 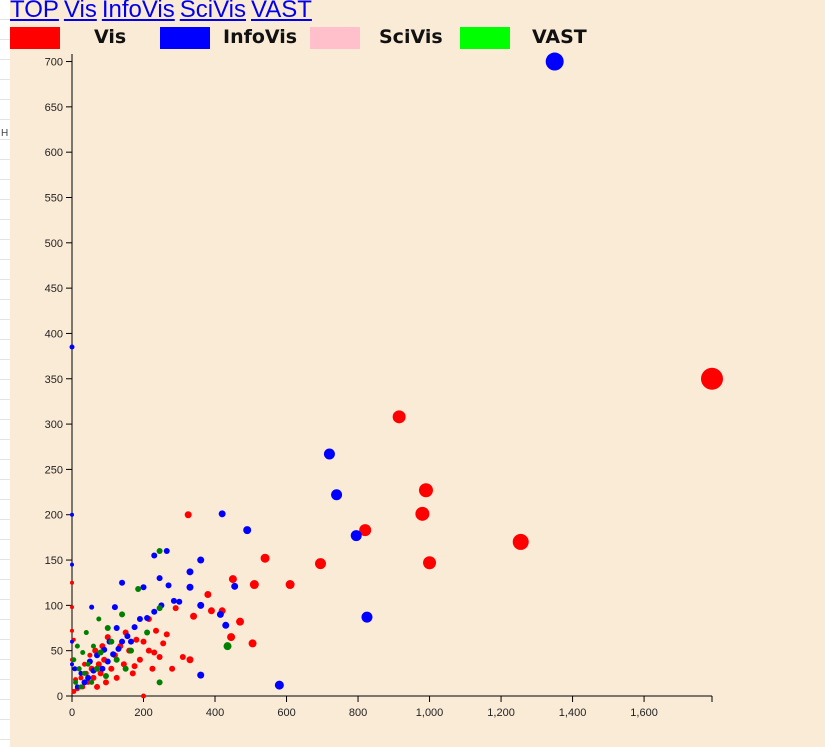 What do you see at coordinates (54, 334) in the screenshot?
I see `y-tick-label: 400` at bounding box center [54, 334].